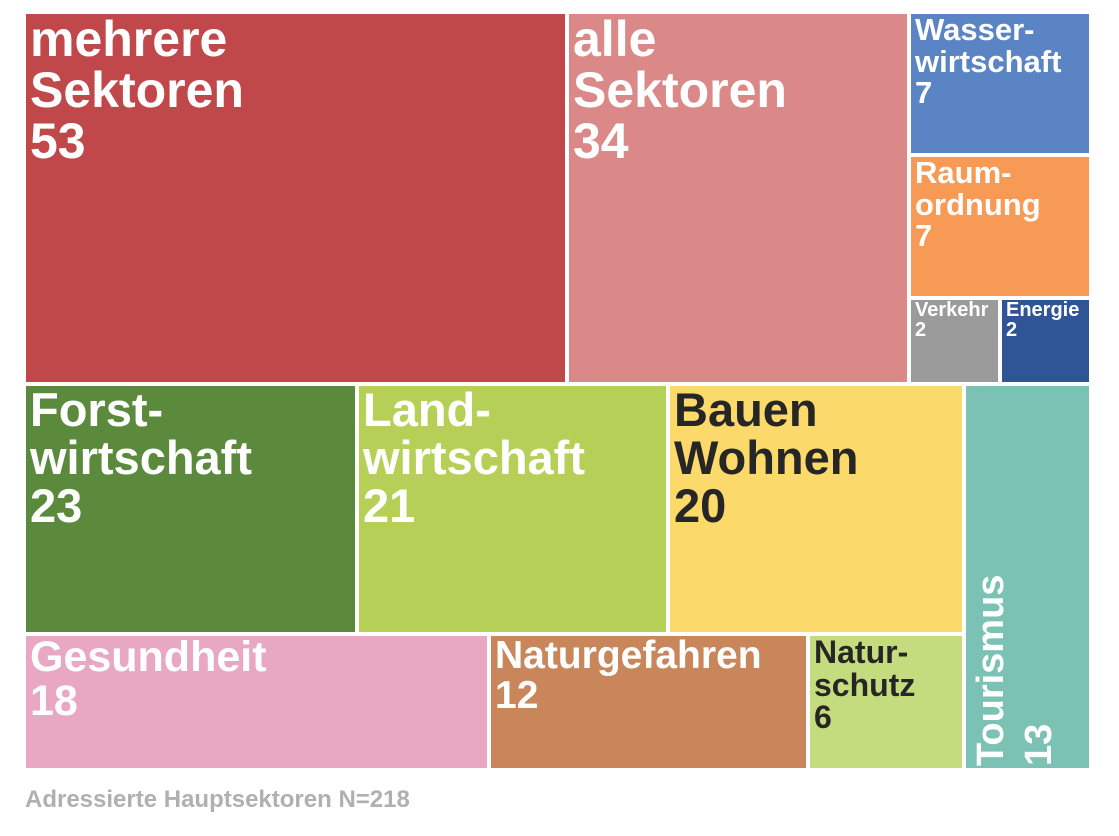 The height and width of the screenshot is (836, 1119). What do you see at coordinates (58, 141) in the screenshot?
I see `treemap-value: 53` at bounding box center [58, 141].